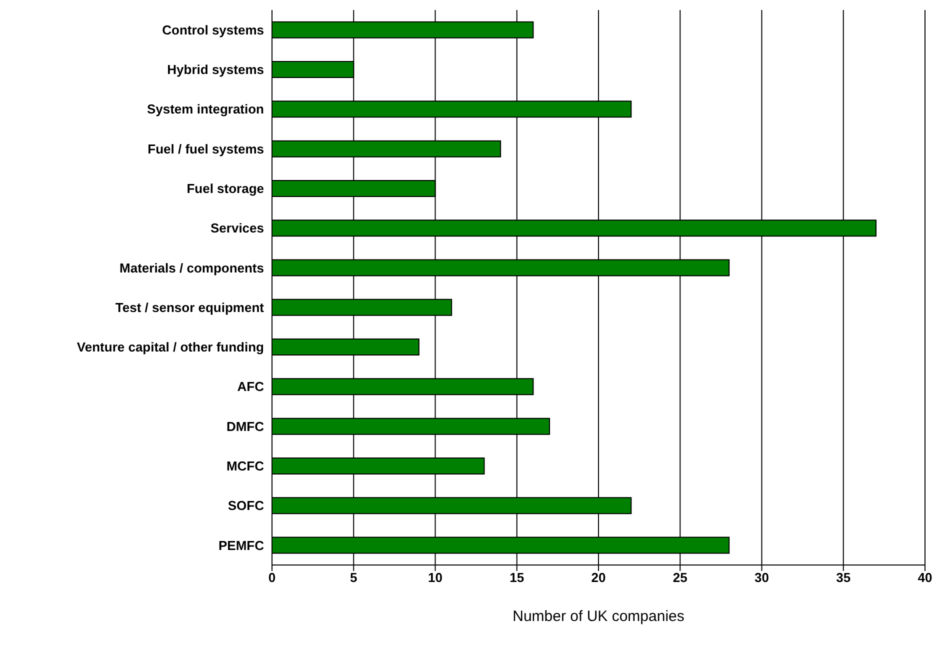 The width and height of the screenshot is (935, 646). Describe the element at coordinates (761, 578) in the screenshot. I see `x-tick-label: 30` at that location.